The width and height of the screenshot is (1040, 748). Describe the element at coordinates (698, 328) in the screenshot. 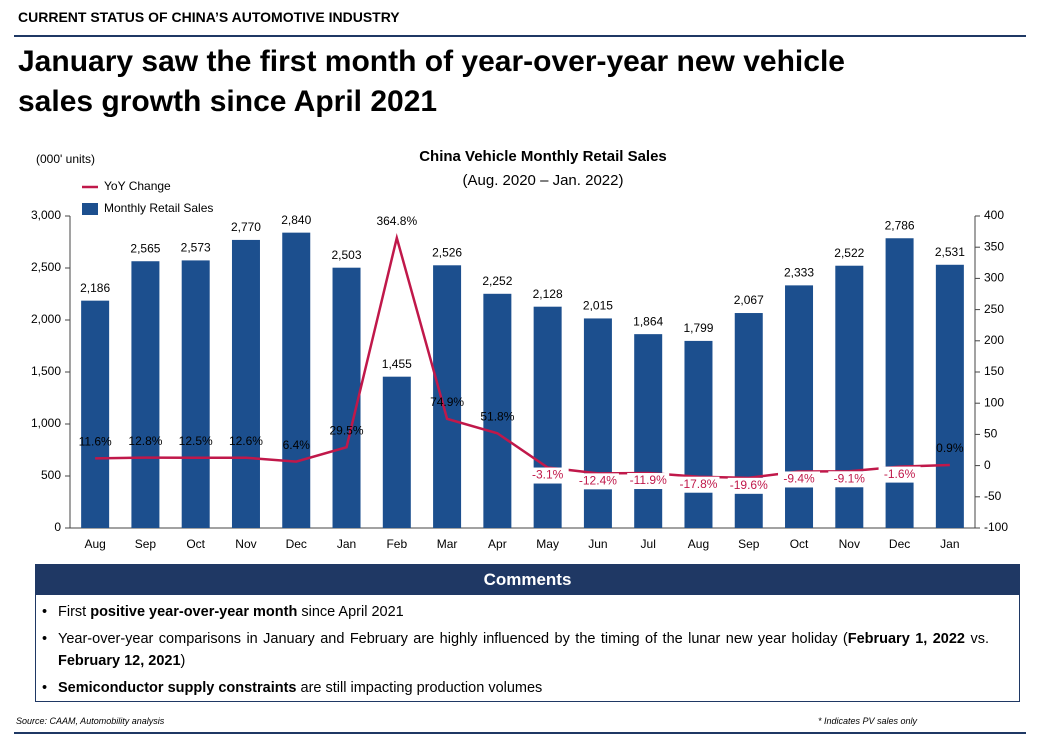

I see `bar-label: 1,799` at that location.